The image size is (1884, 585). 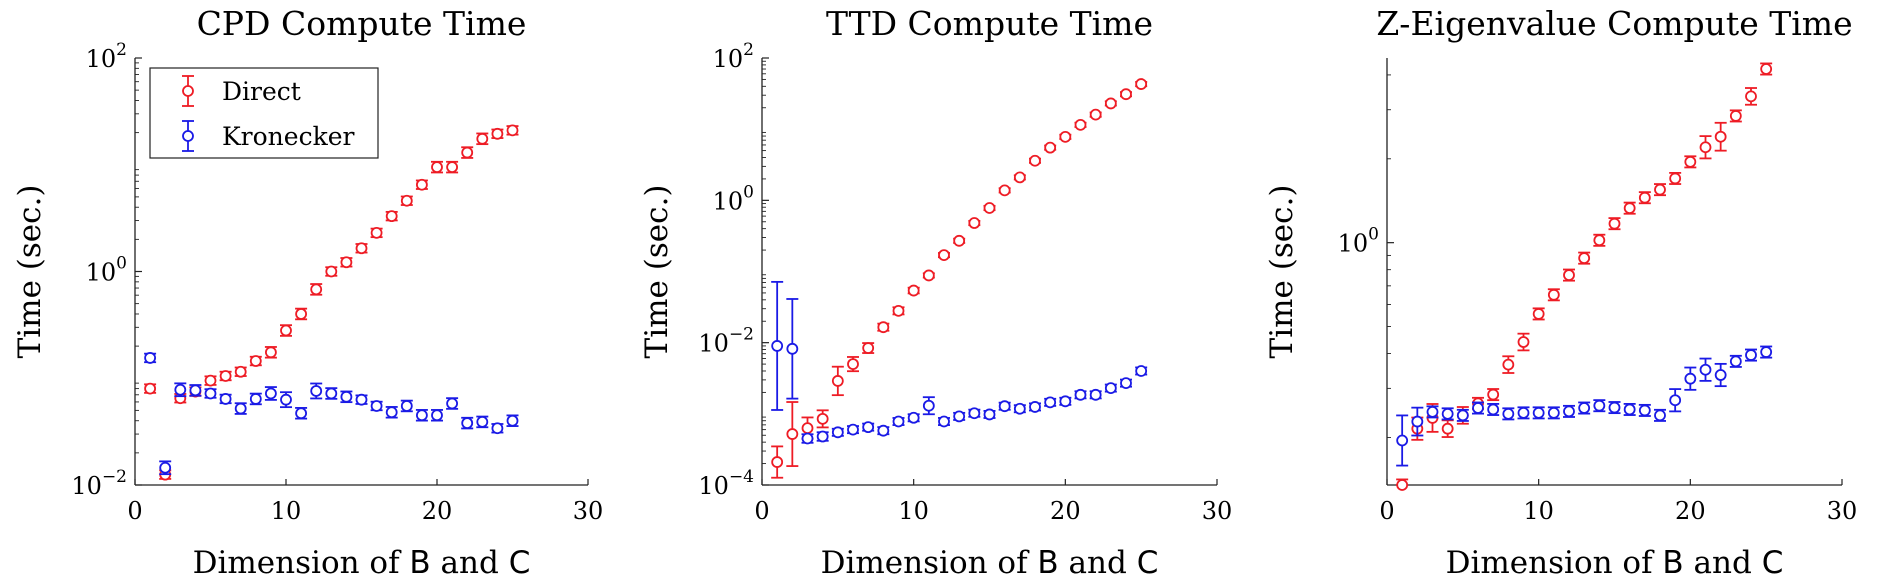 I want to click on legend-marker, so click(x=188, y=91).